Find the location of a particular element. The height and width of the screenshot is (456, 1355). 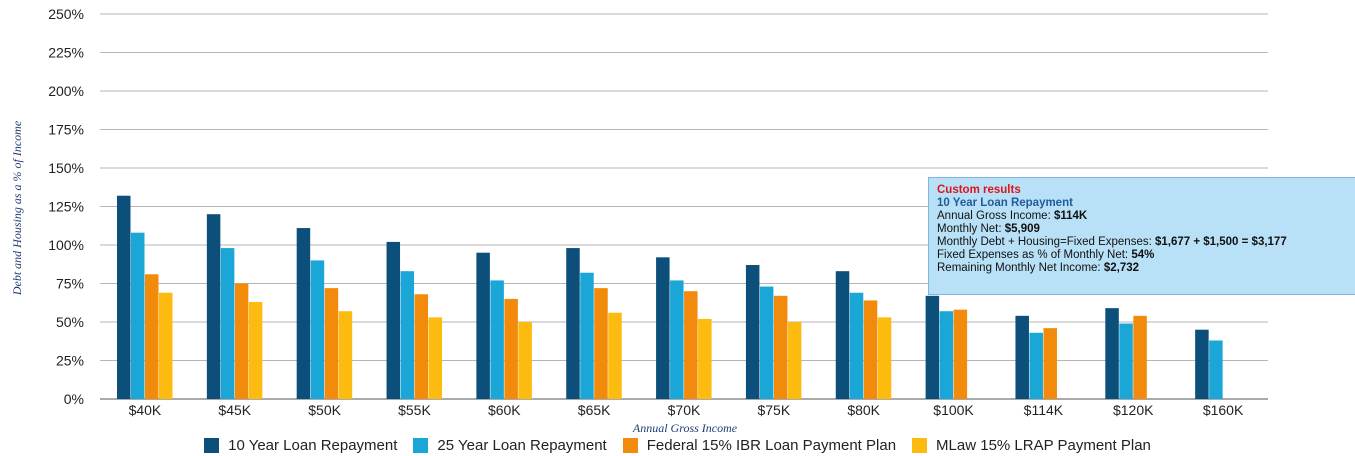

y-tick-label: 125% is located at coordinates (66, 207).